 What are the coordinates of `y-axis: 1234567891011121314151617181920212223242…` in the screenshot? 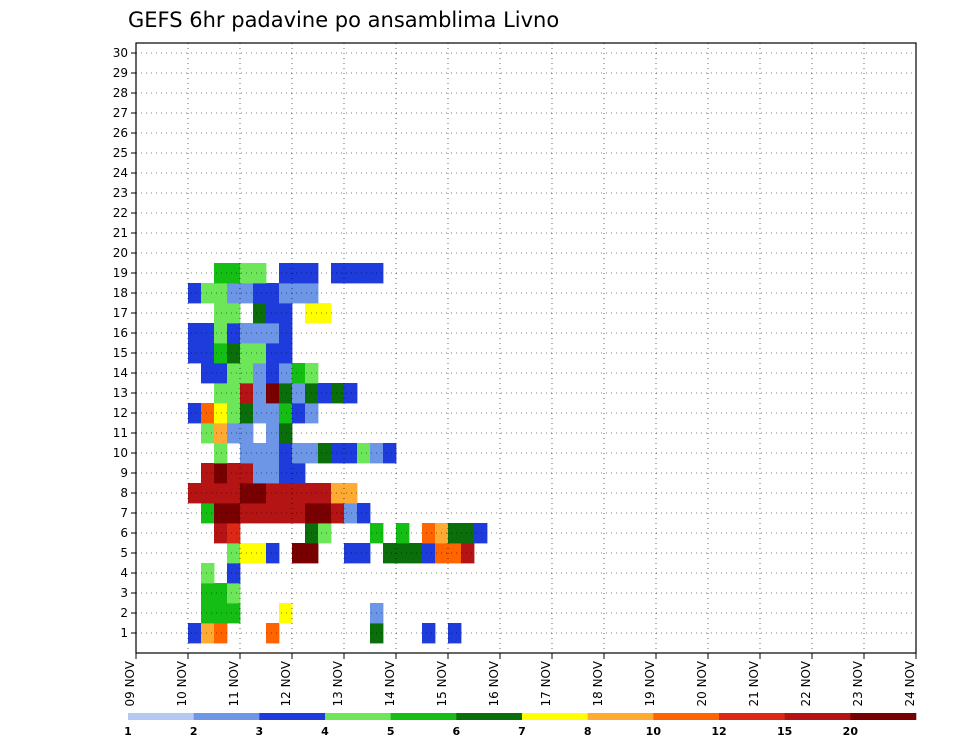 It's located at (124, 343).